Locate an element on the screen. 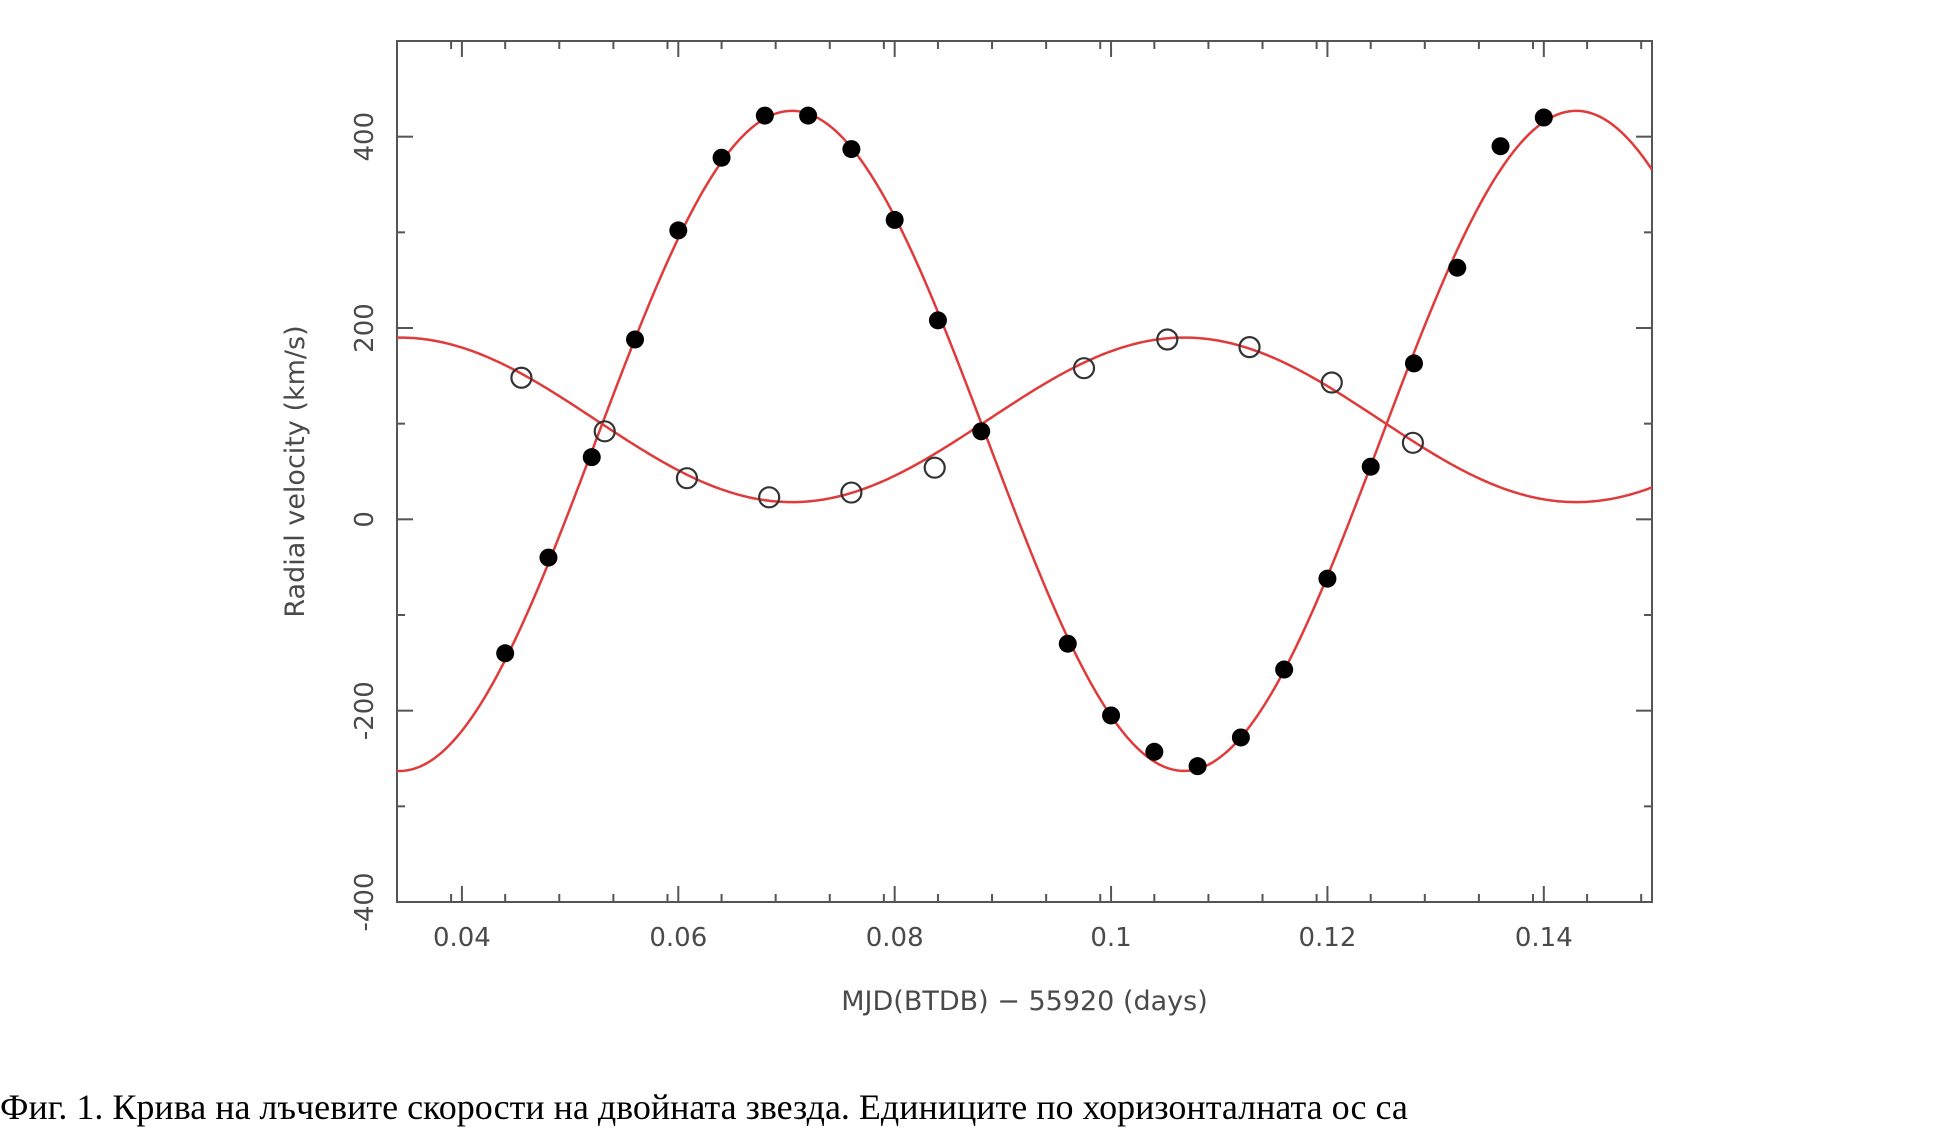 Image resolution: width=1946 pixels, height=1139 pixels. x-tick-label: 0.08 is located at coordinates (895, 938).